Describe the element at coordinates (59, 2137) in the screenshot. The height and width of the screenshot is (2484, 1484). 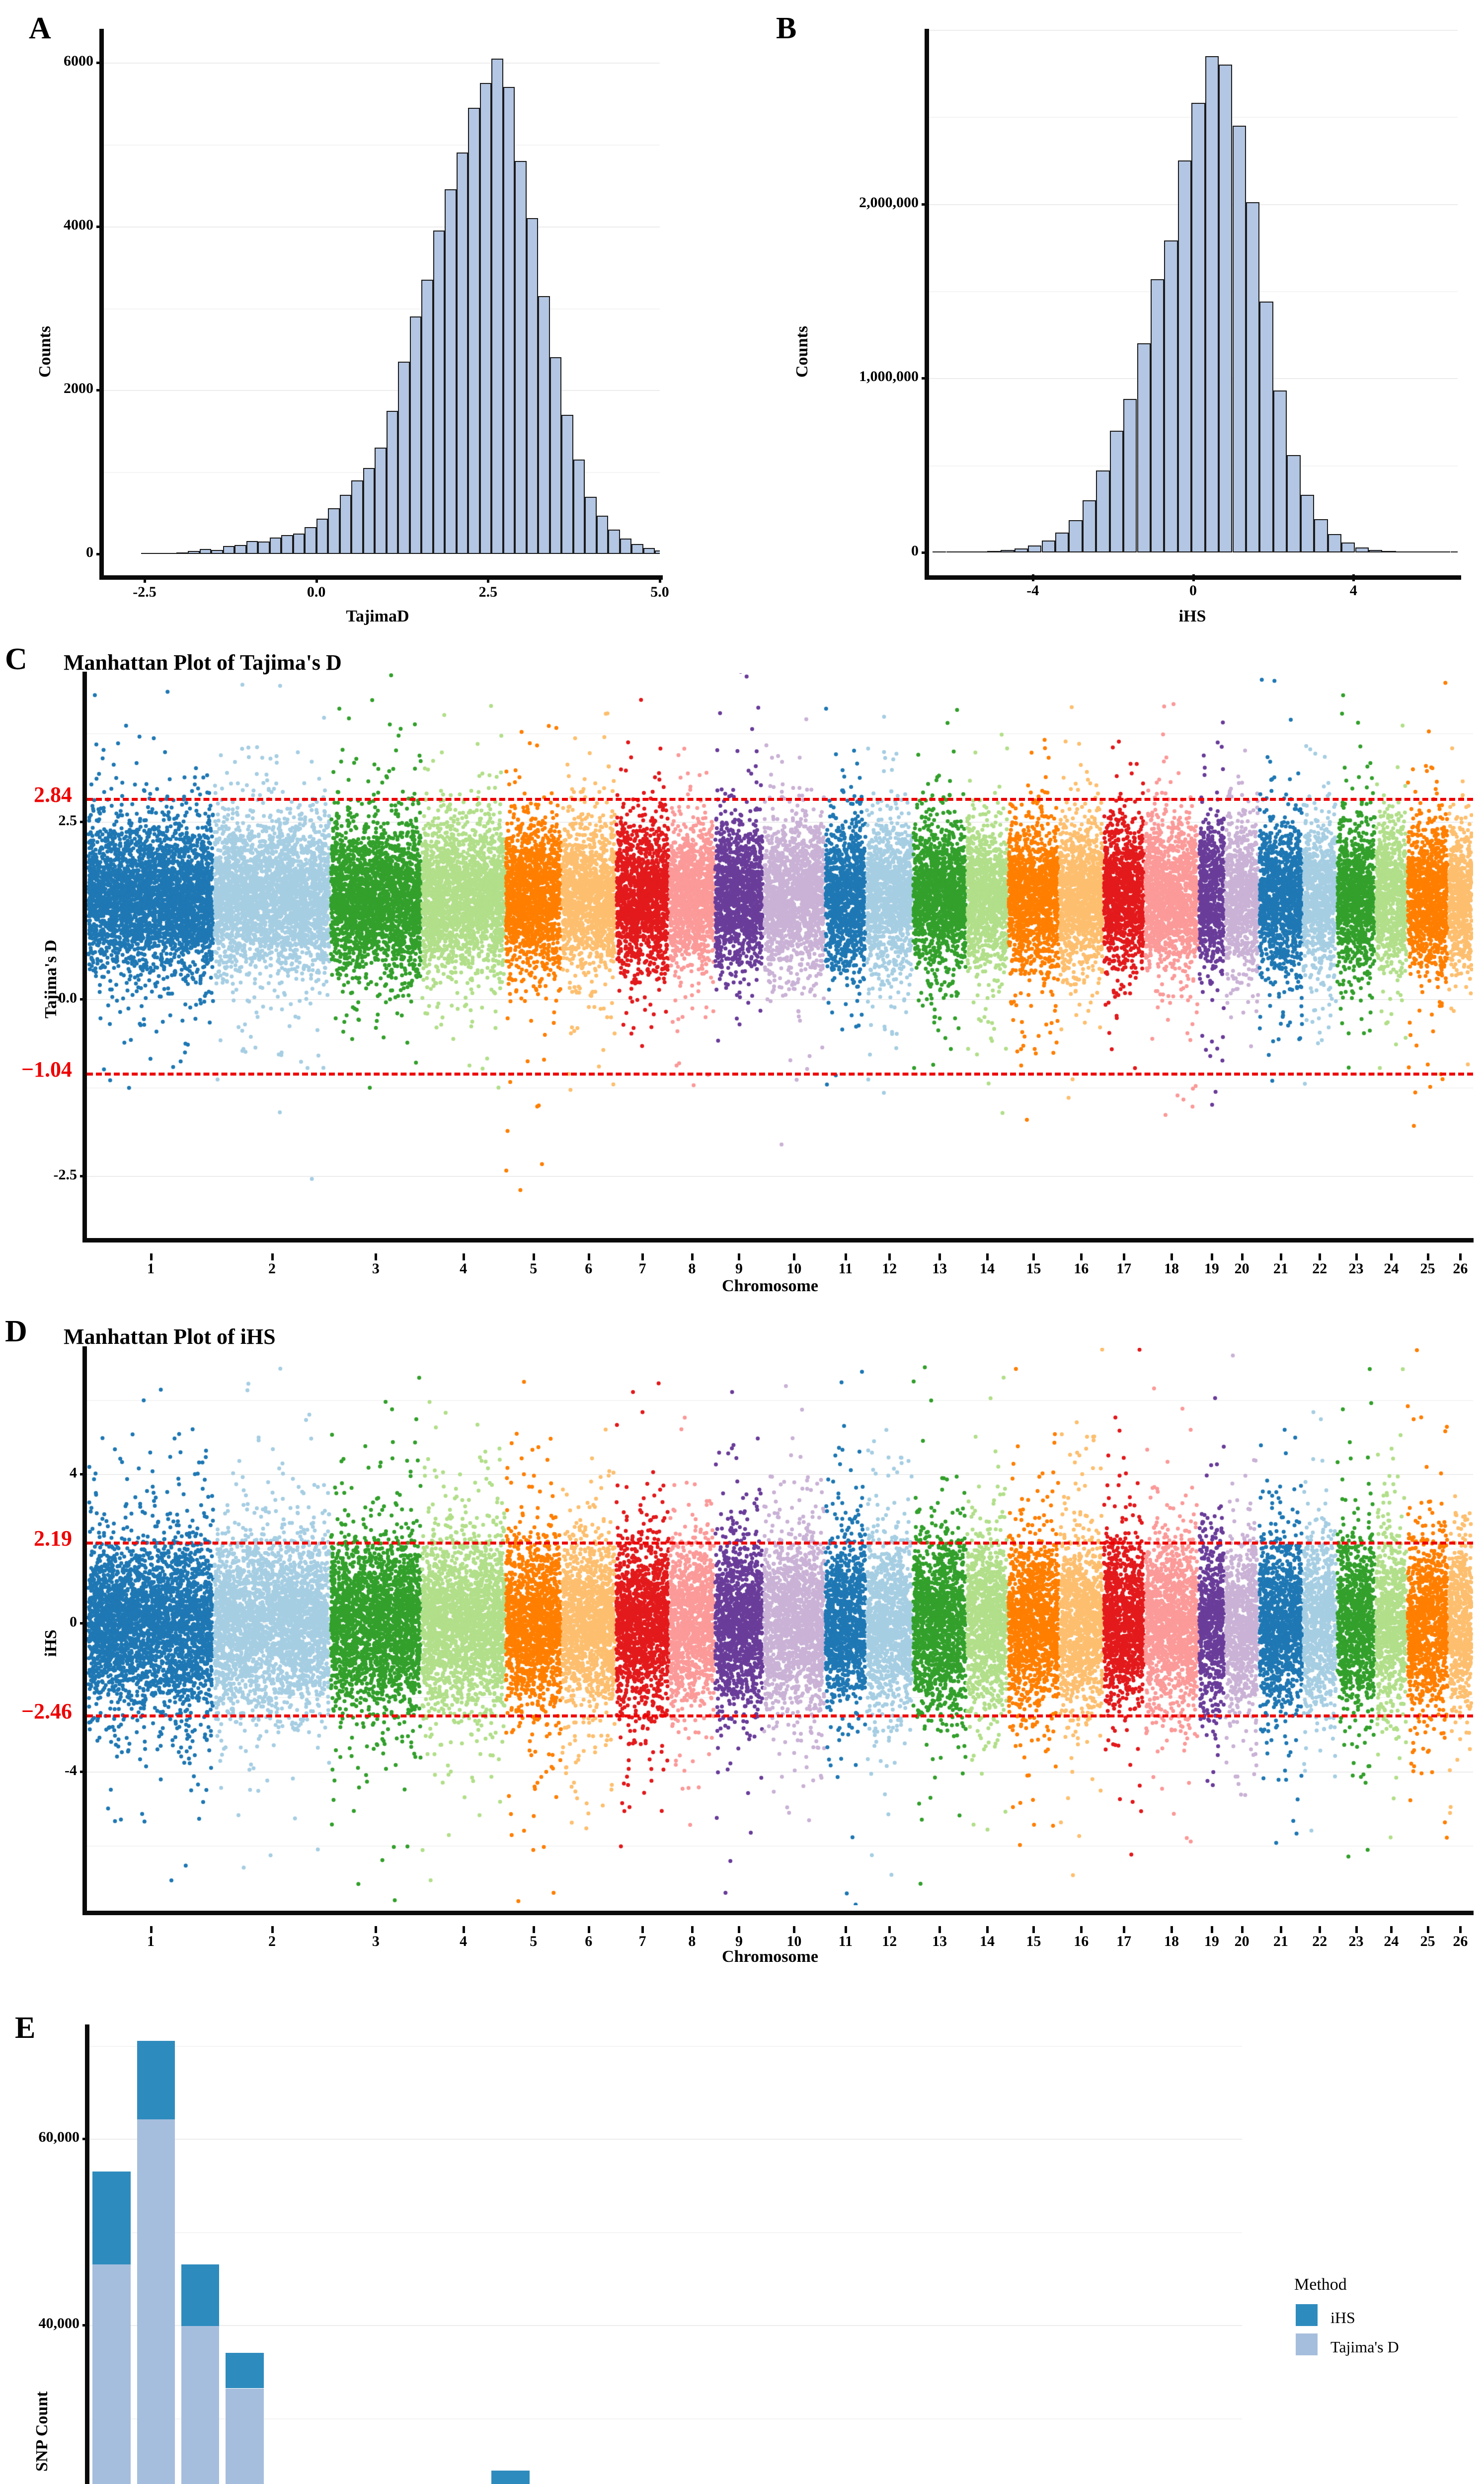
I see `y-axis-tick-label: 60,000` at that location.